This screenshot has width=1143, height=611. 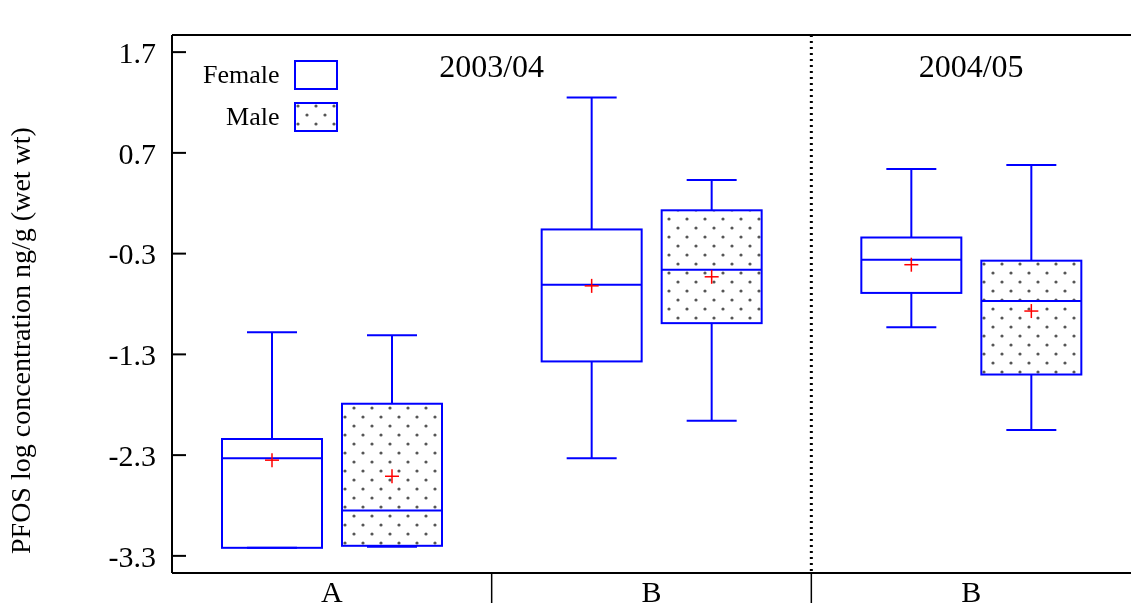 What do you see at coordinates (132, 455) in the screenshot?
I see `y-tick-label: -2.3` at bounding box center [132, 455].